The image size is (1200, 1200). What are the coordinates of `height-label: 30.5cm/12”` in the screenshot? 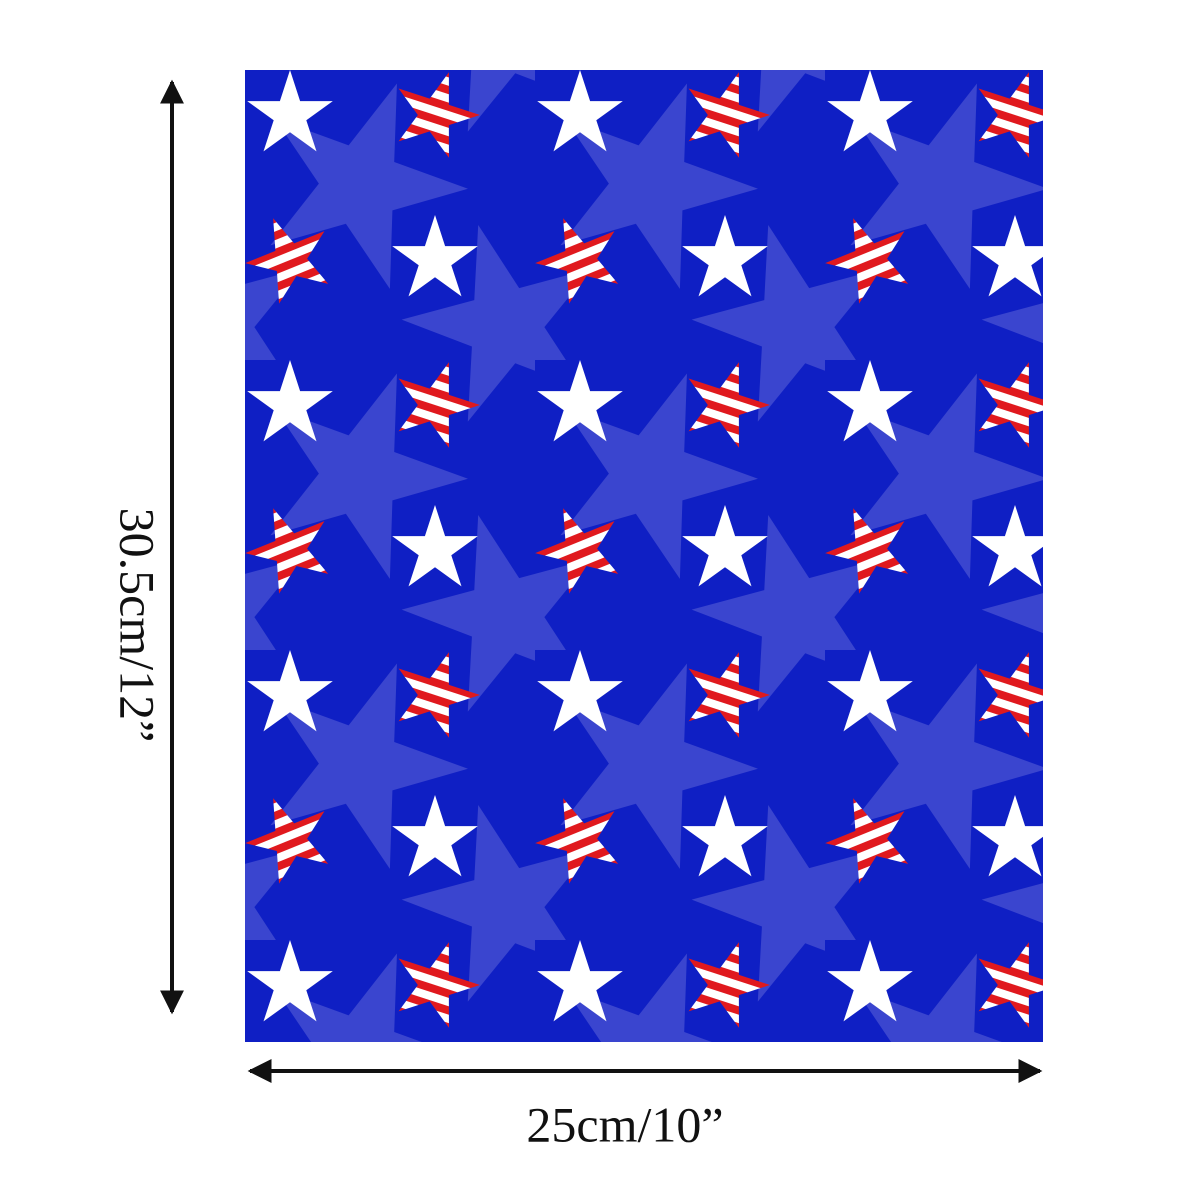 It's located at (138, 625).